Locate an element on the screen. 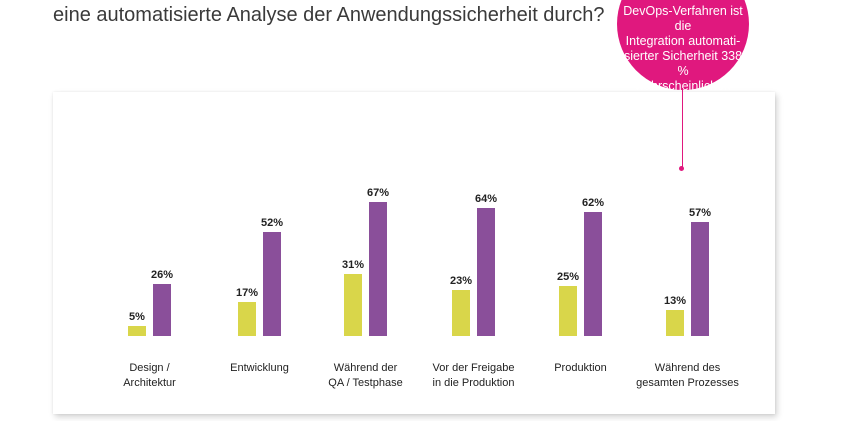 The width and height of the screenshot is (842, 421). category-label: Vor der Freigabe in die Produktion is located at coordinates (474, 375).